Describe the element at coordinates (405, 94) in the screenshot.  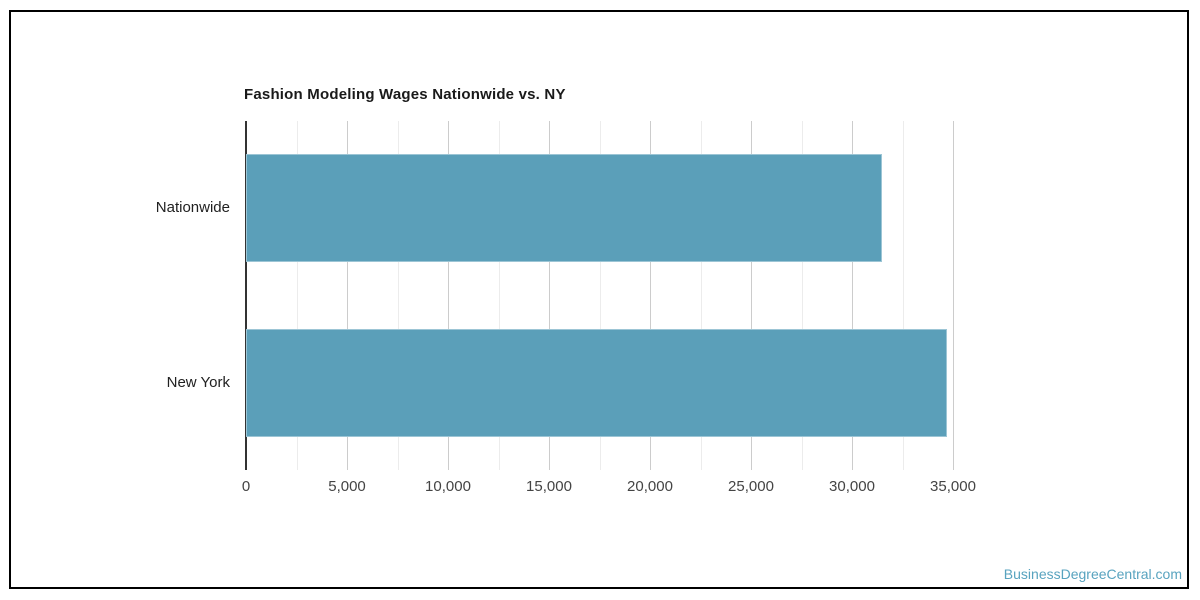
I see `chart-title: Fashion Modeling Wages Nationwide vs. NY` at that location.